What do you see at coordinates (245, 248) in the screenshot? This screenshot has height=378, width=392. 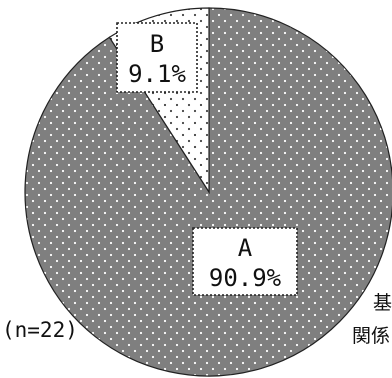 I see `category-label-a: A` at bounding box center [245, 248].